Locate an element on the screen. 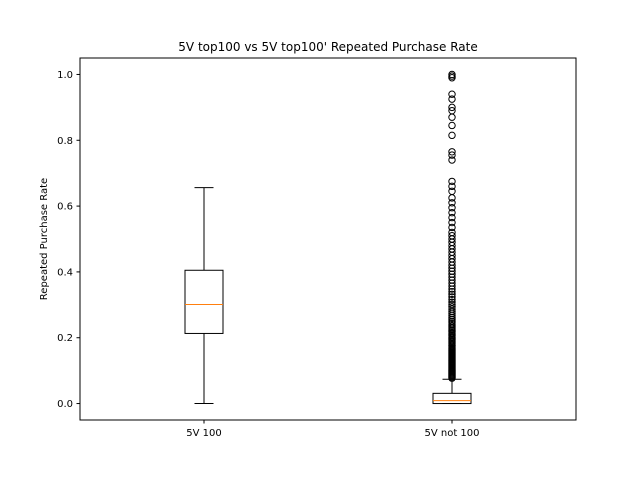 The height and width of the screenshot is (480, 640). y-tick-label: 0.6 is located at coordinates (65, 207).